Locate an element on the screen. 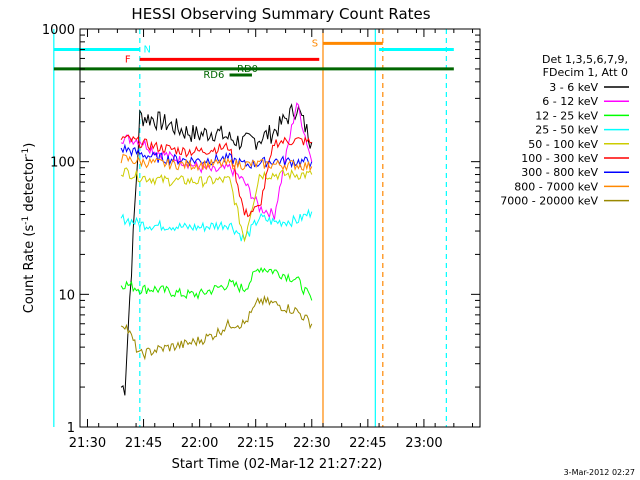 The height and width of the screenshot is (480, 640). y-tick-label-1: 10 is located at coordinates (66, 295).